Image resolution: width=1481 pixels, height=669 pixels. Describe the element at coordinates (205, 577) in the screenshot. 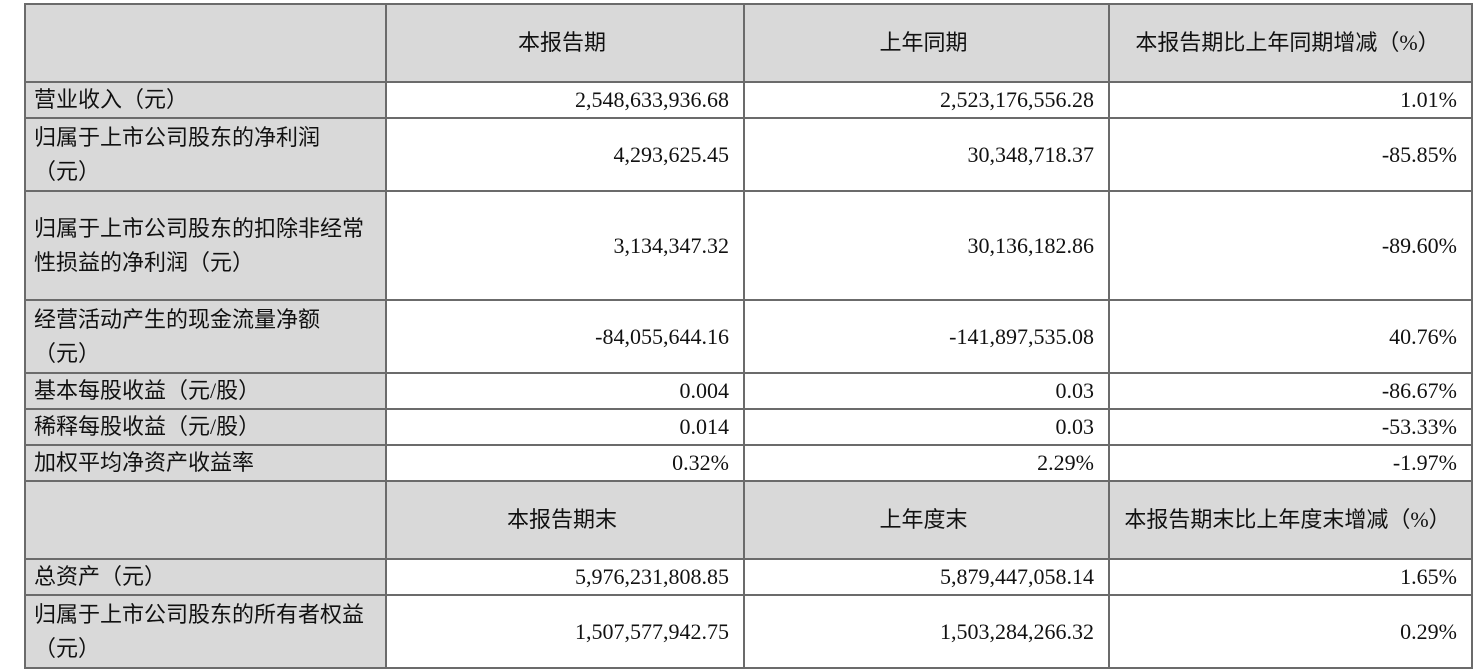

I see `row-label: 总资产（元）` at that location.